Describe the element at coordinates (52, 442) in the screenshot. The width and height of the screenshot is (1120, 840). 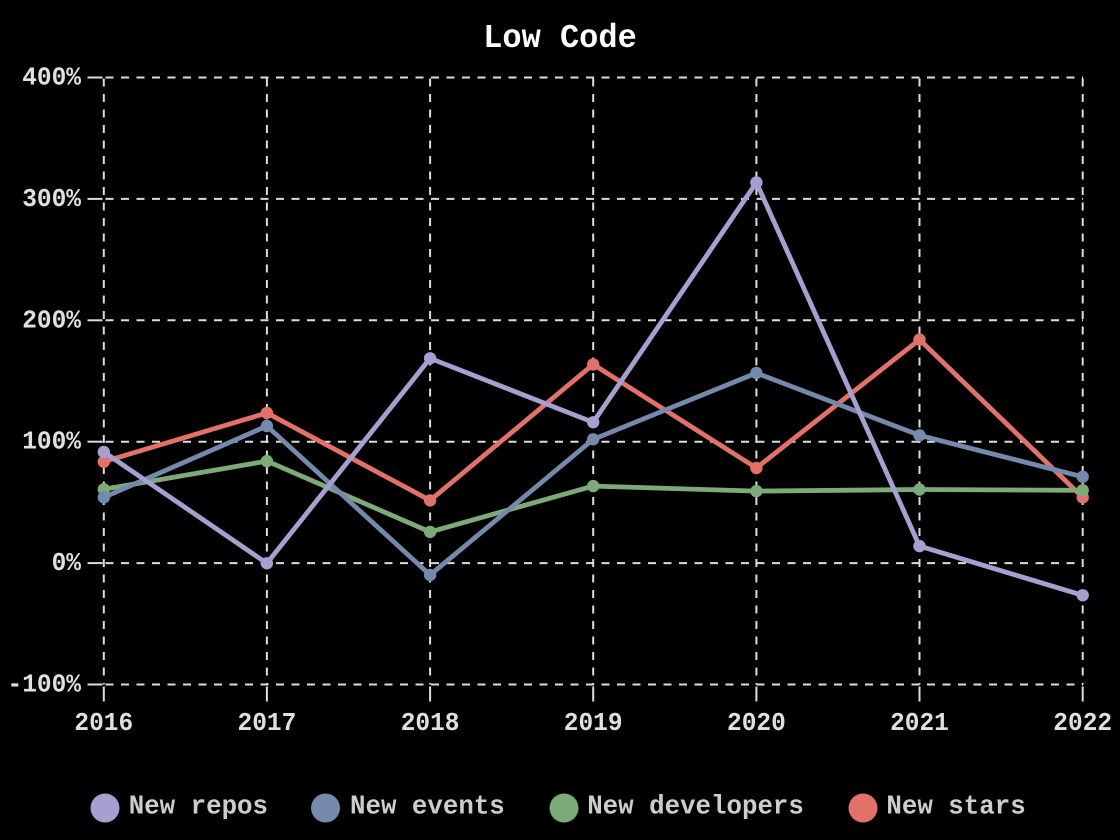
I see `svg-text: 100%` at that location.